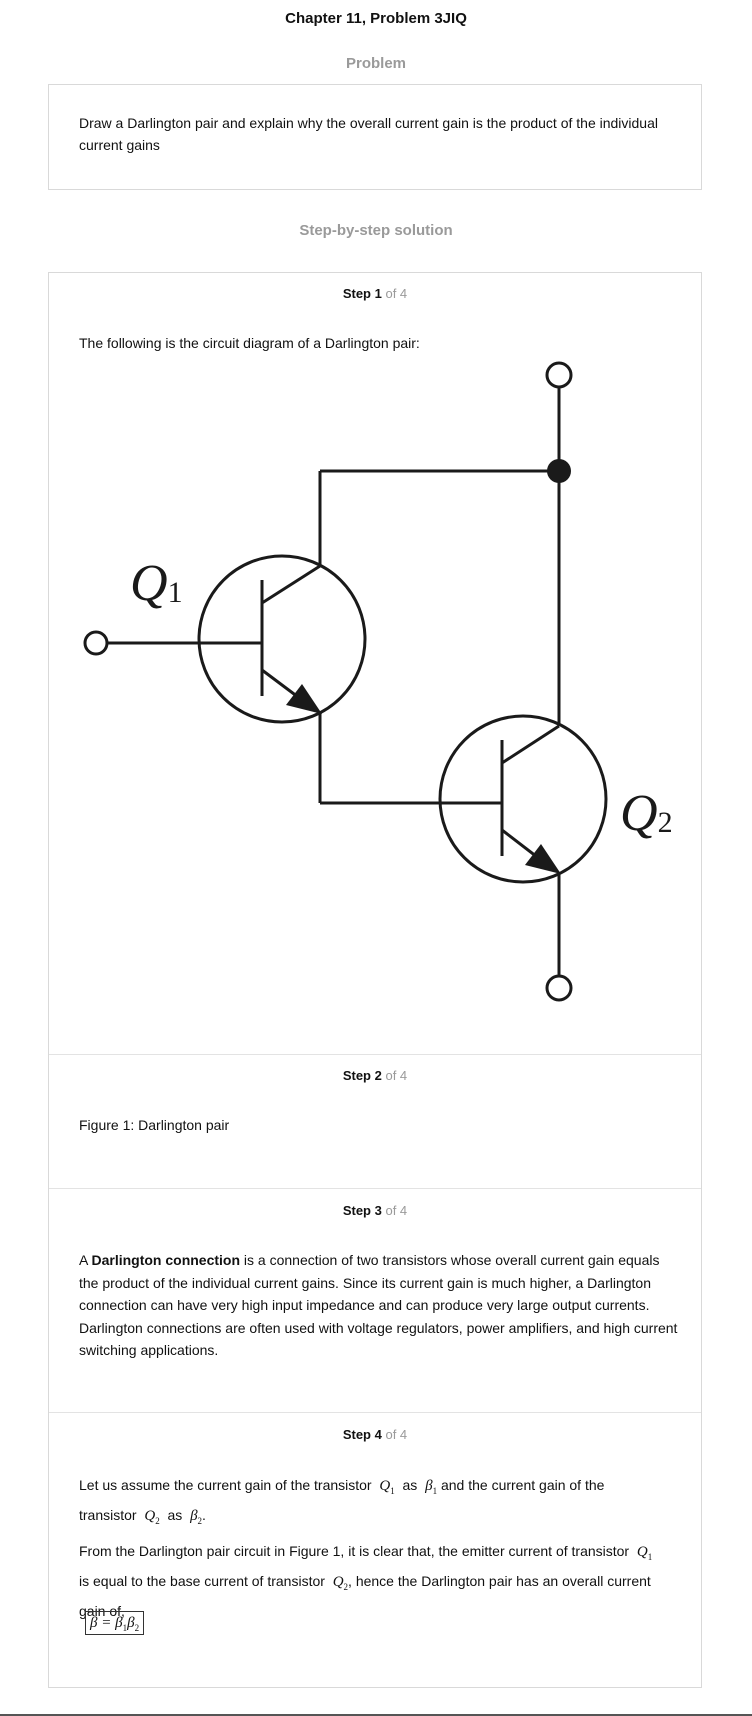 This screenshot has height=1716, width=752. I want to click on step-label: Step 3, so click(362, 1210).